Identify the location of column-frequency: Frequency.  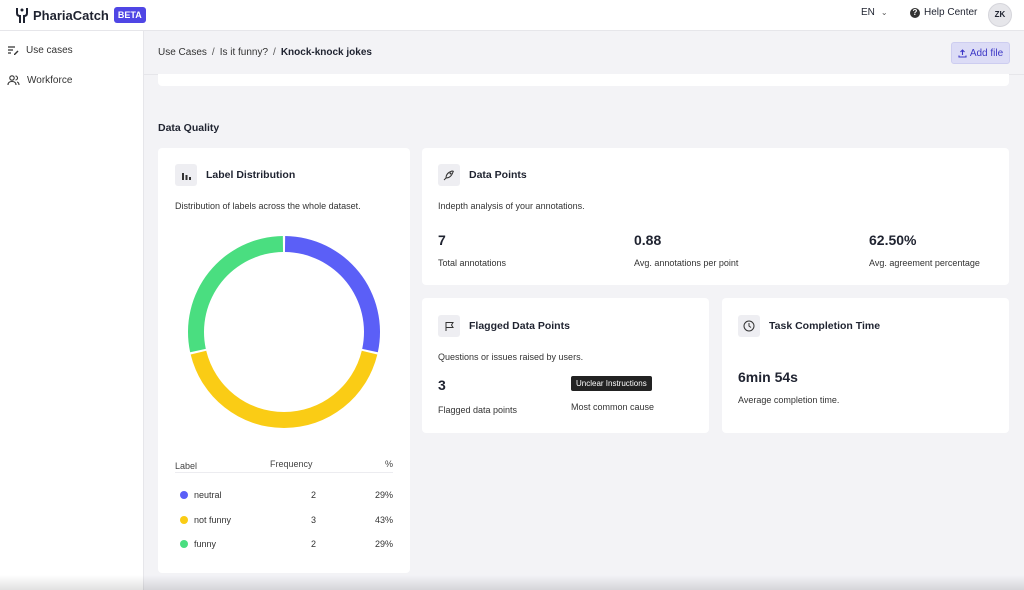
(291, 464).